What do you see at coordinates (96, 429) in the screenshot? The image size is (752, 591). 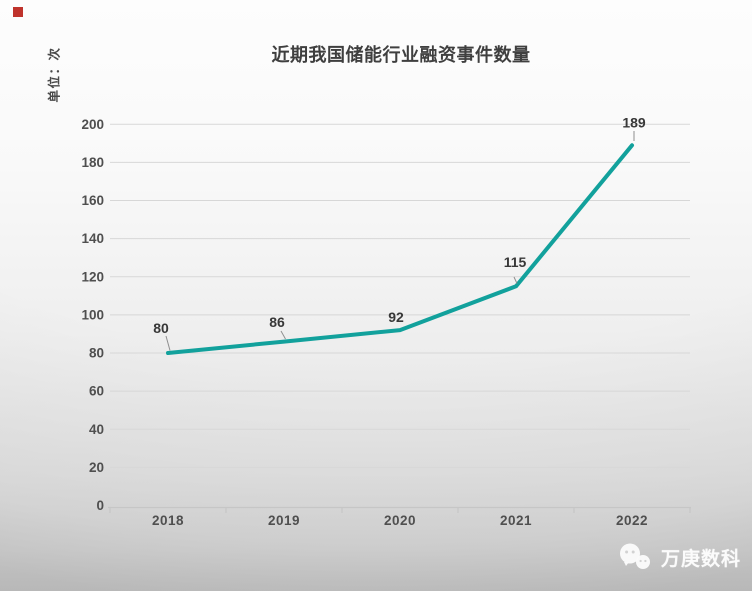 I see `y-tick-label: 40` at bounding box center [96, 429].